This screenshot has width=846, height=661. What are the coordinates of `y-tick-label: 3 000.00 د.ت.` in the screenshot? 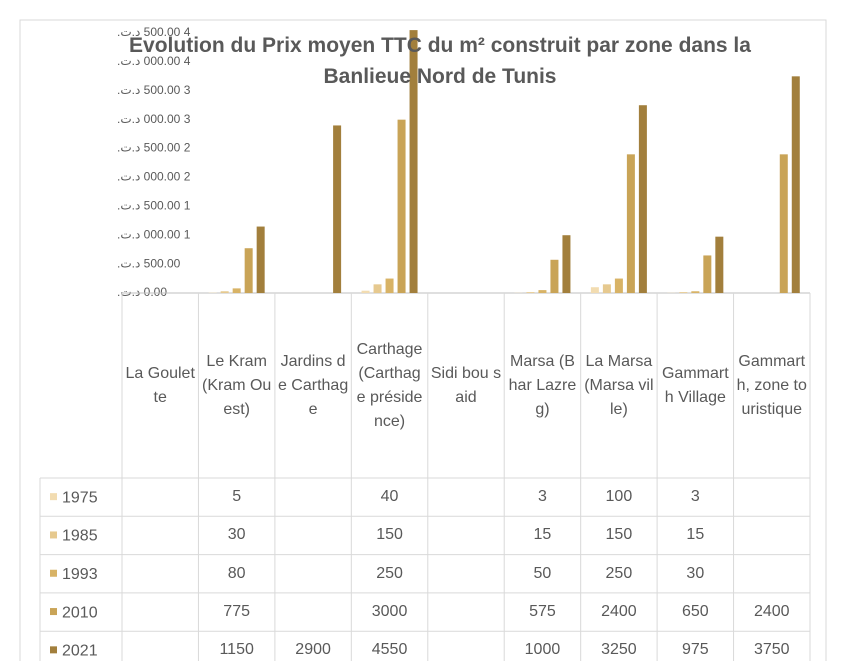 It's located at (154, 119).